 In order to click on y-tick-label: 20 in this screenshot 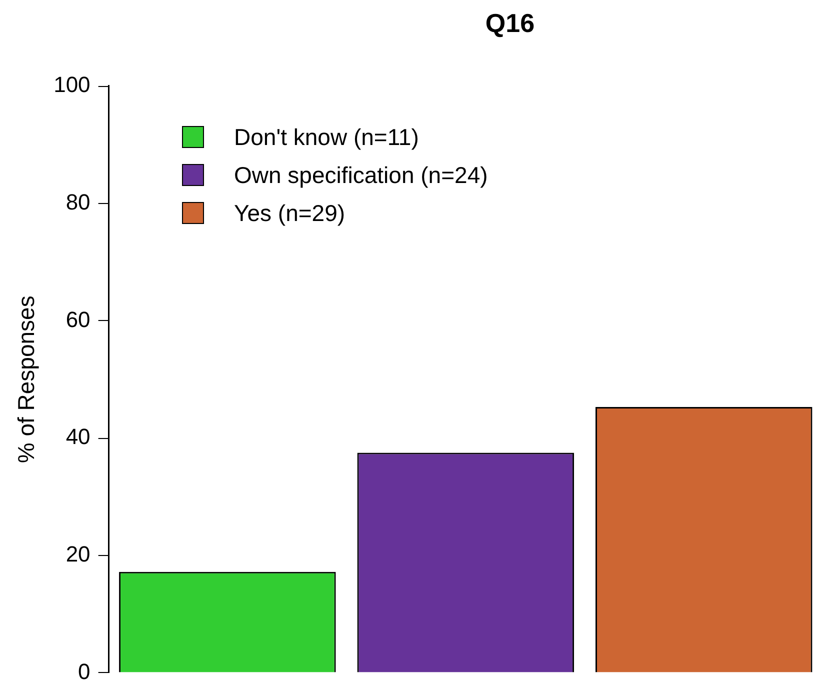, I will do `click(78, 554)`.